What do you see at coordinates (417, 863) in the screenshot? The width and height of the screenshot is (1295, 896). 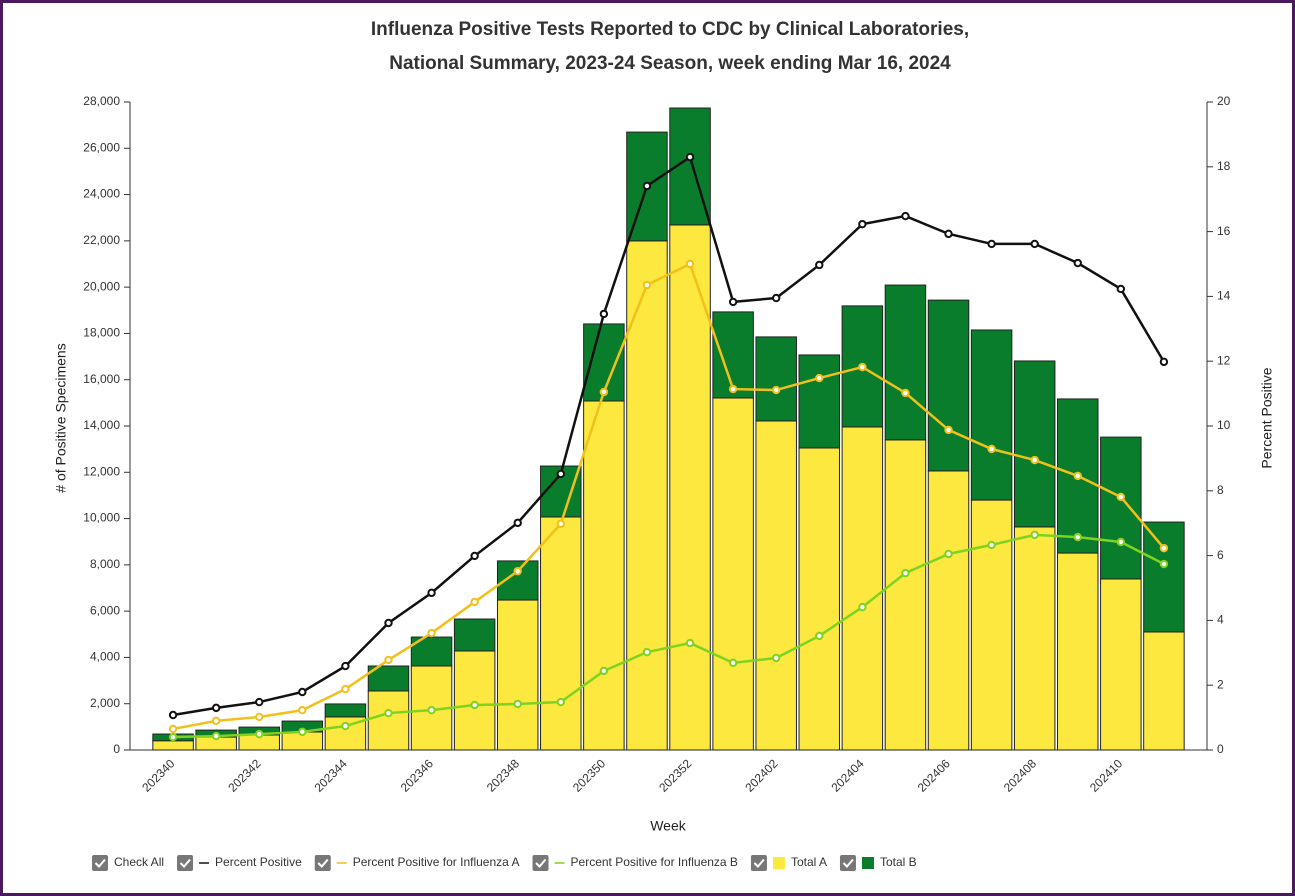 I see `legend-item: Percent Positive for Influenza A` at bounding box center [417, 863].